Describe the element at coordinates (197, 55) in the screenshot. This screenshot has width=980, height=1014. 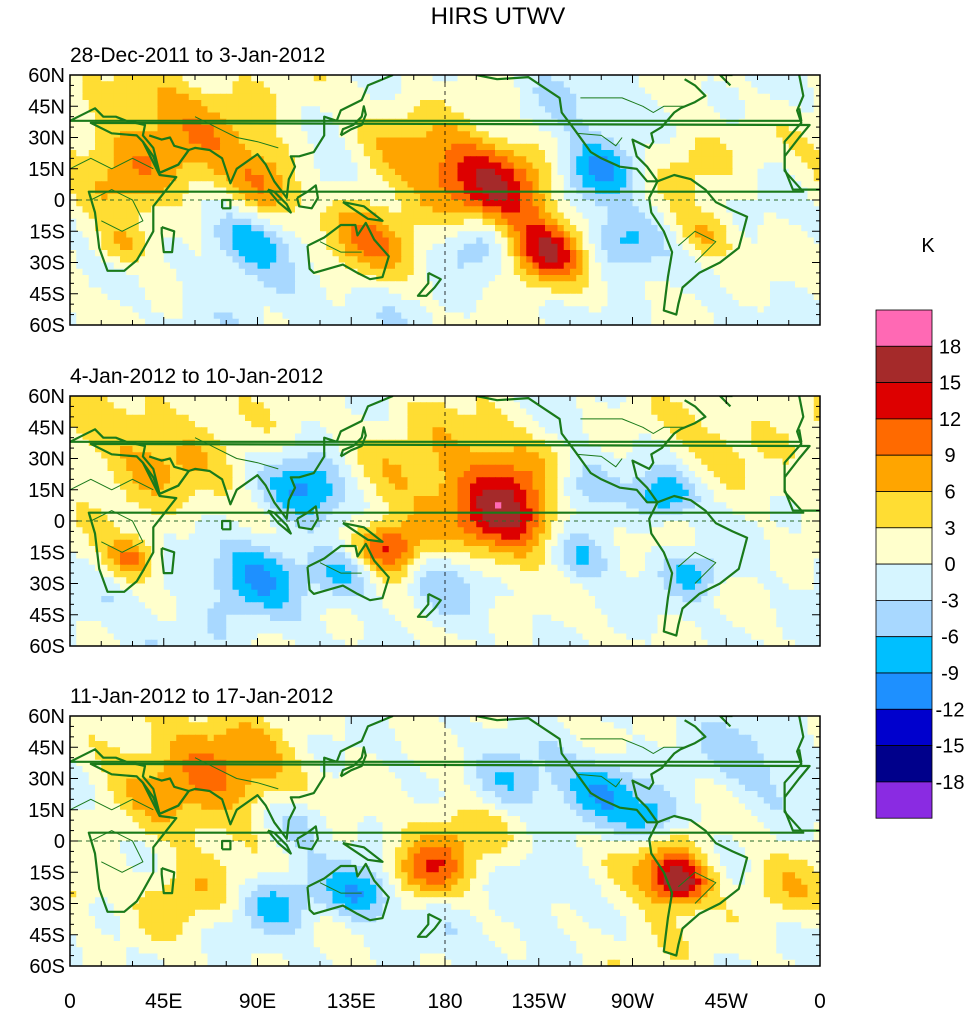
I see `panel-1-subtitle: 28-Dec-2011 to 3-Jan-2012` at that location.